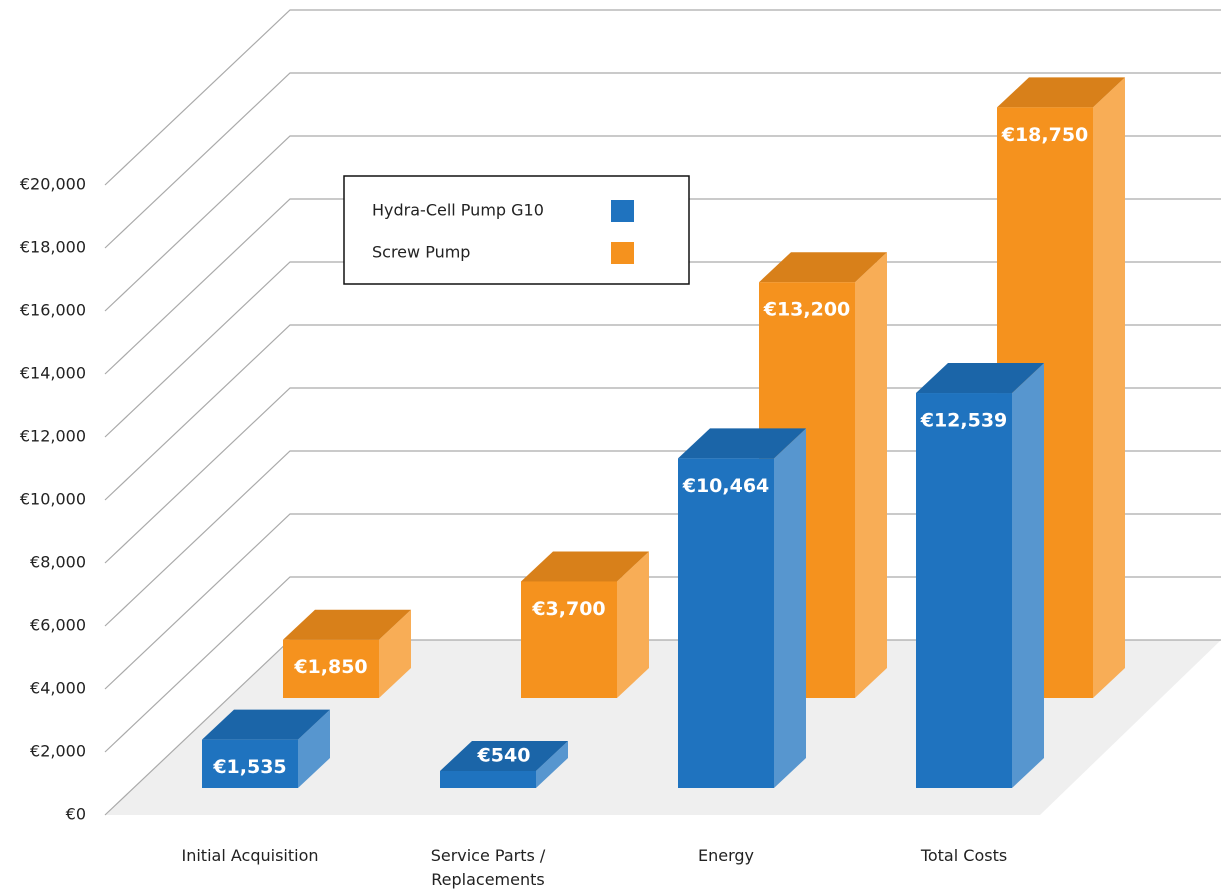 The image size is (1221, 892). I want to click on y-tick-label: €0, so click(76, 814).